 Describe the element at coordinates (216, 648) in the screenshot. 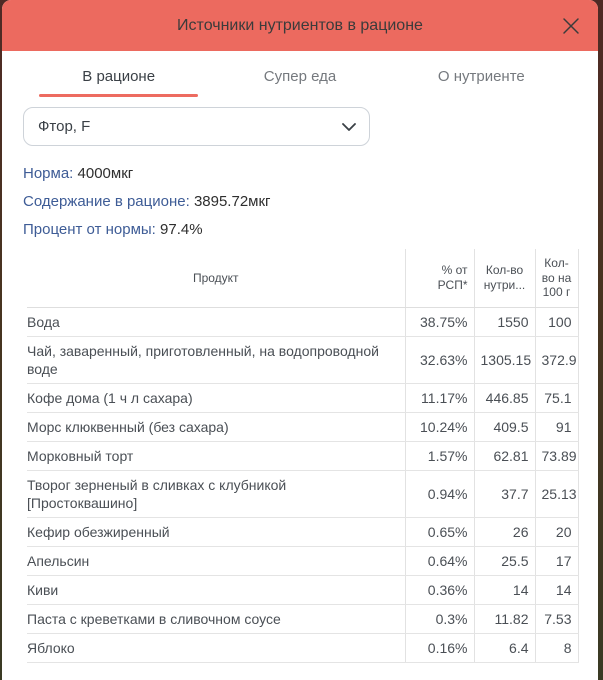

I see `cell-product: Яблоко` at that location.